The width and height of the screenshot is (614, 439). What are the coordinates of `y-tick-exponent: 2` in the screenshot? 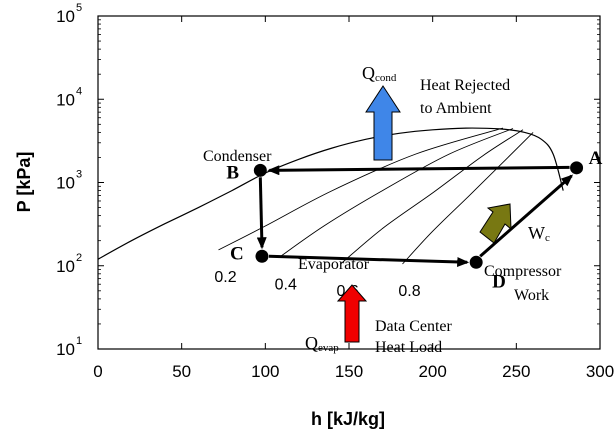 It's located at (79, 258).